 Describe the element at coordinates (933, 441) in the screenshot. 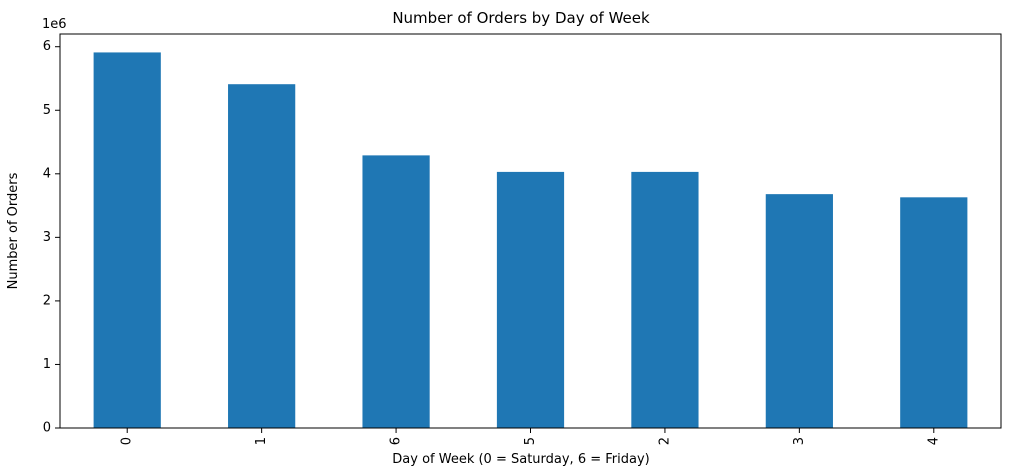

I see `x-tick-label: 4` at that location.